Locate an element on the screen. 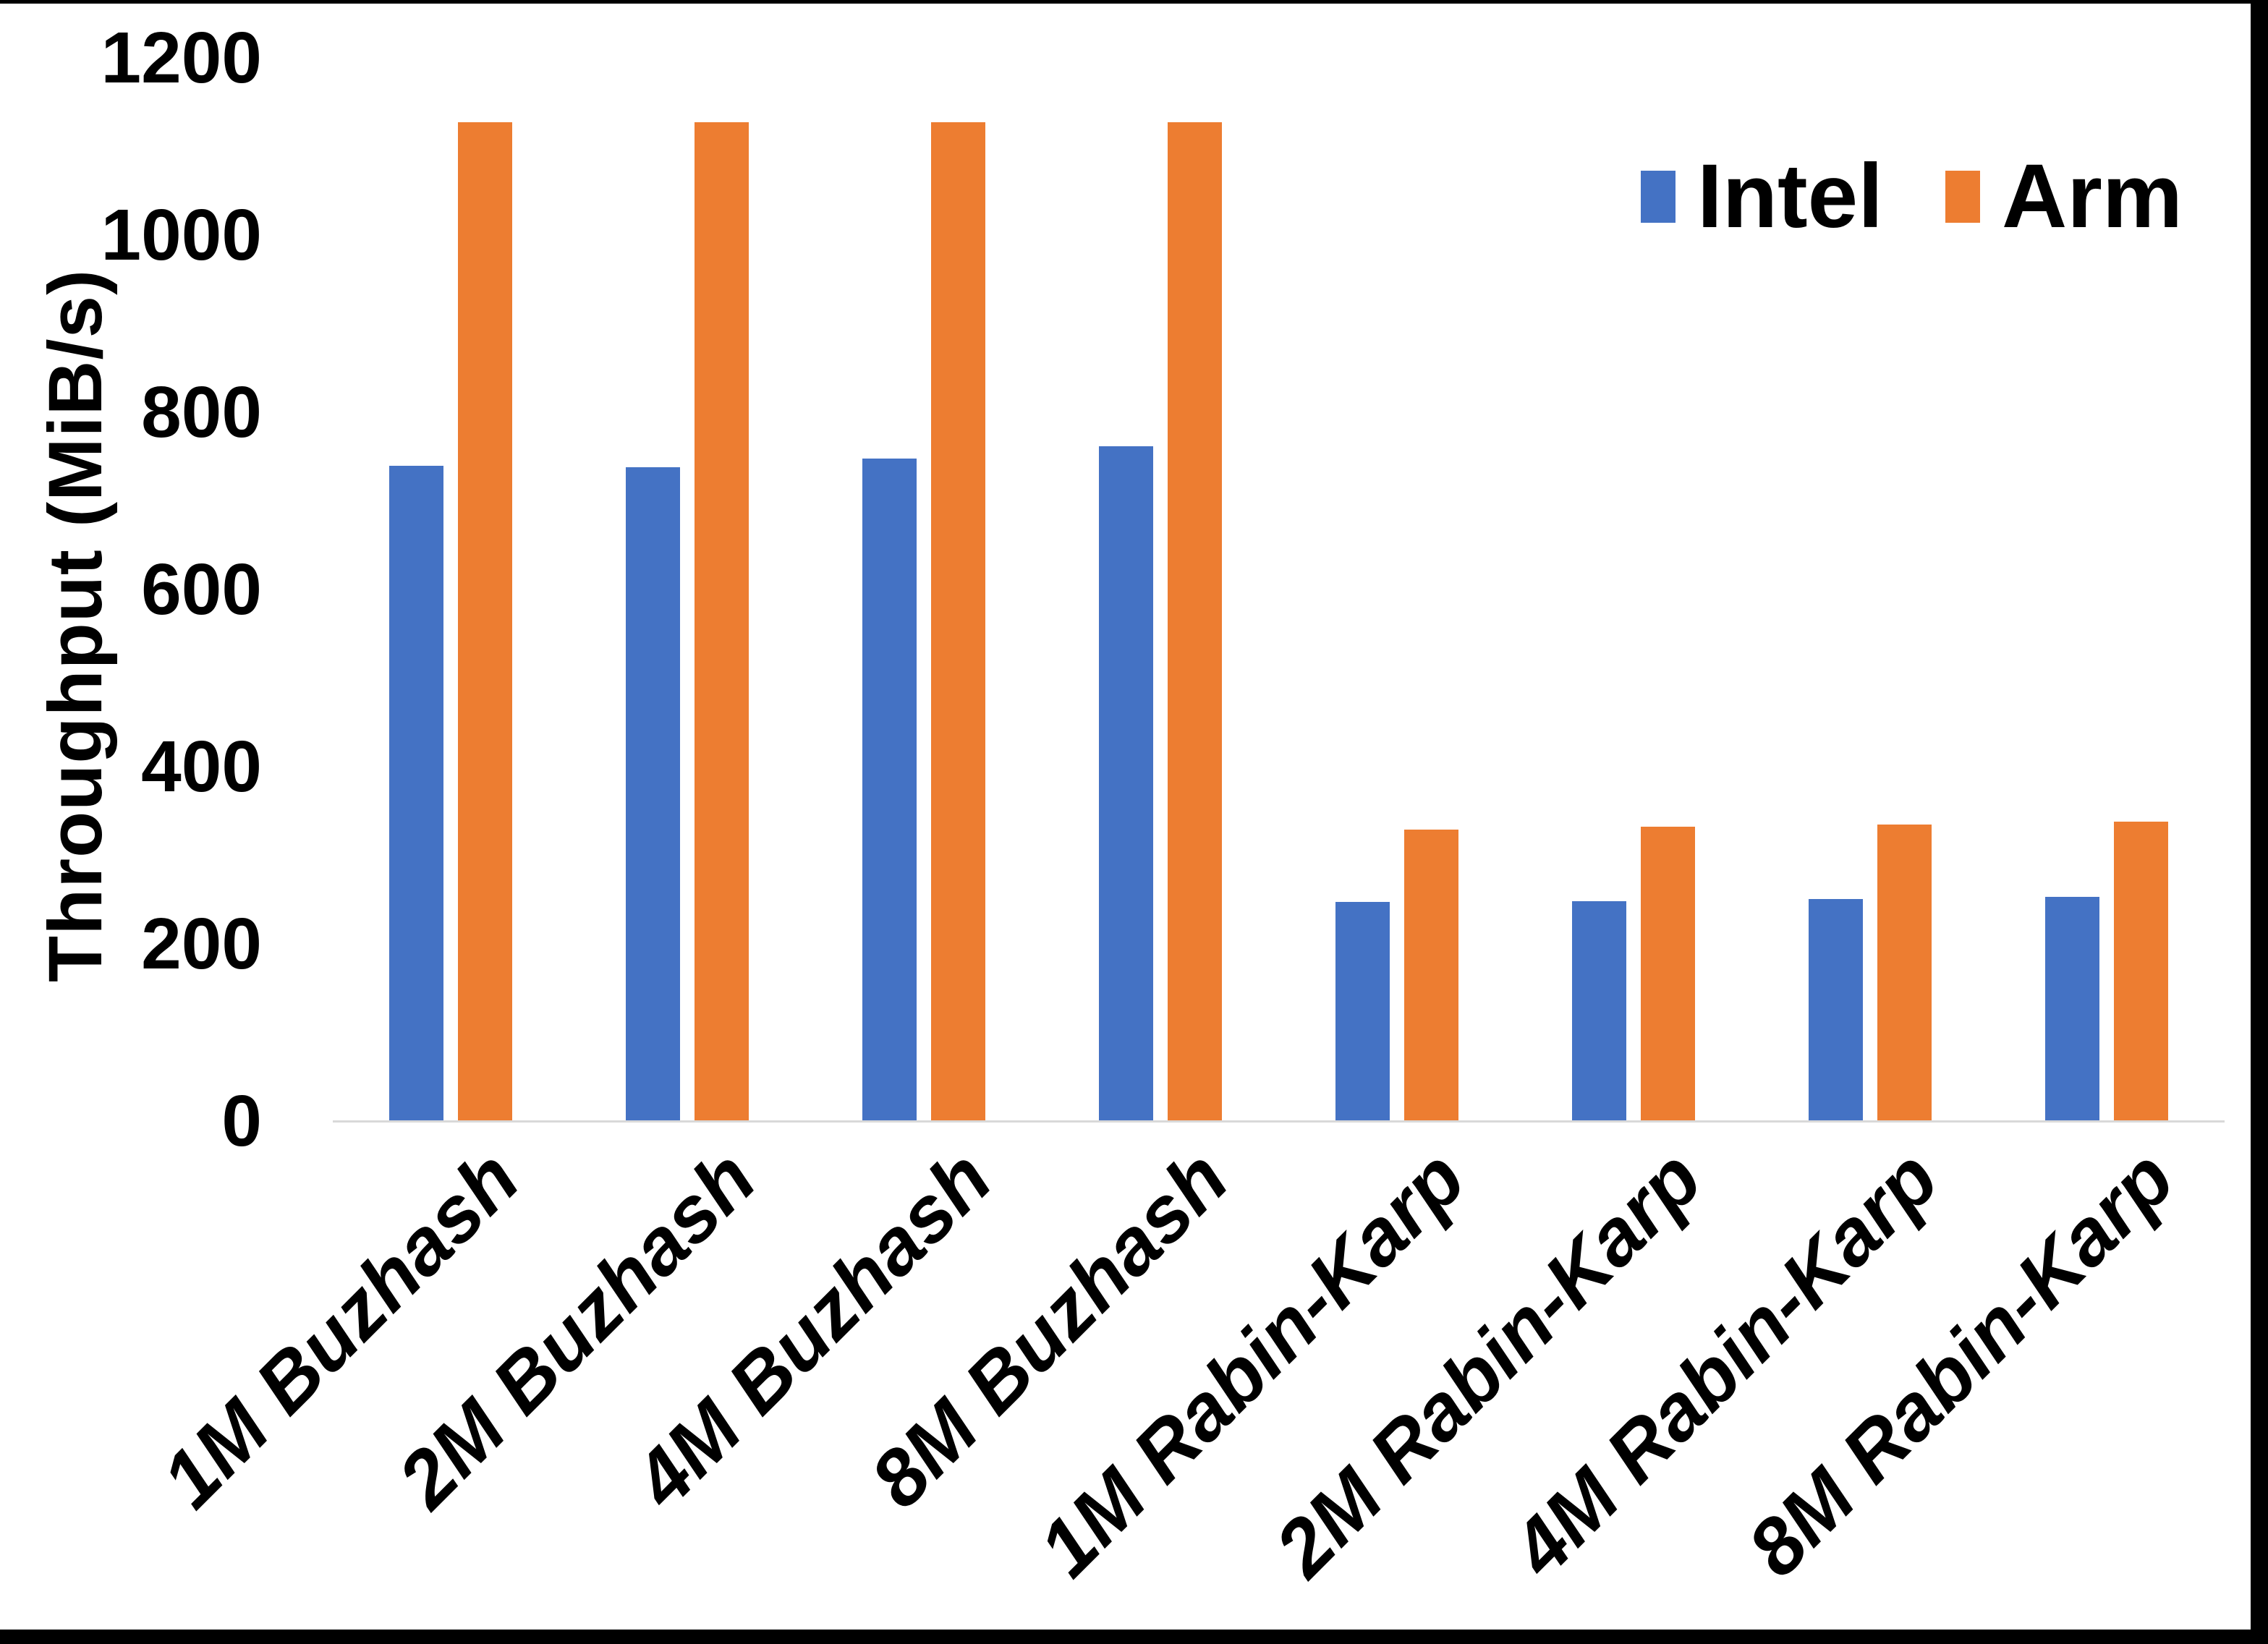 The width and height of the screenshot is (2268, 1644). legend-label-intel: Intel is located at coordinates (1789, 196).